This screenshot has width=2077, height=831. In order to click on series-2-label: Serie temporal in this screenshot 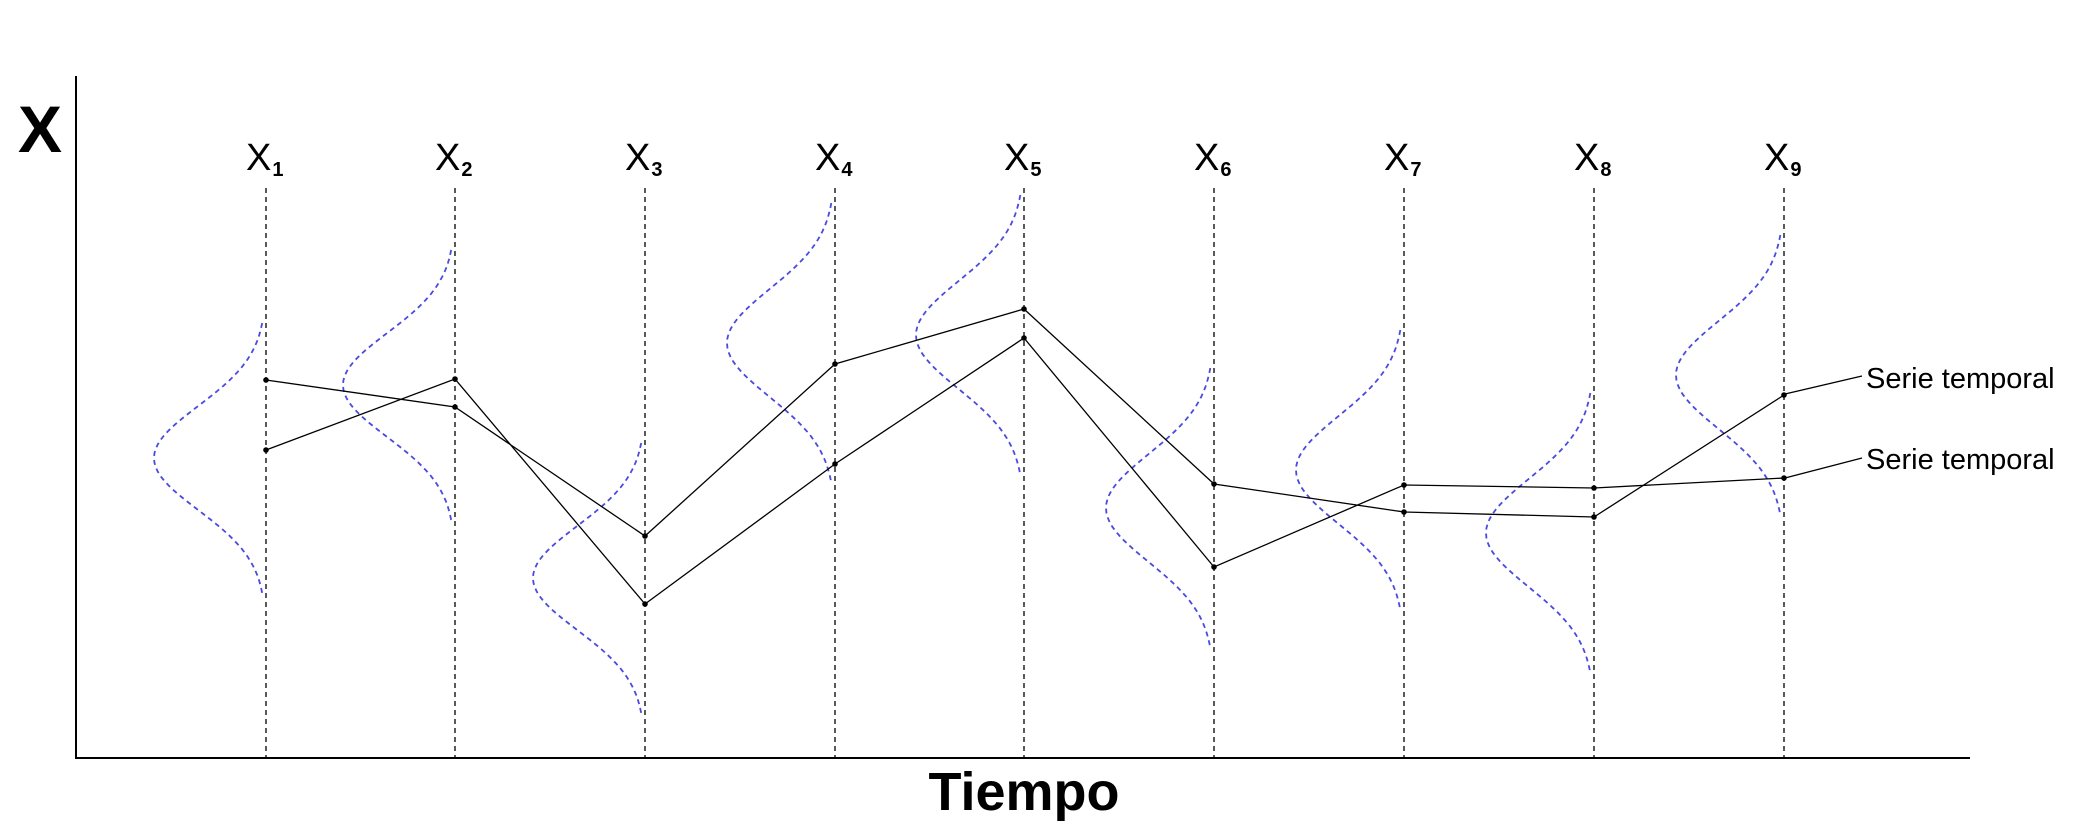, I will do `click(1960, 460)`.